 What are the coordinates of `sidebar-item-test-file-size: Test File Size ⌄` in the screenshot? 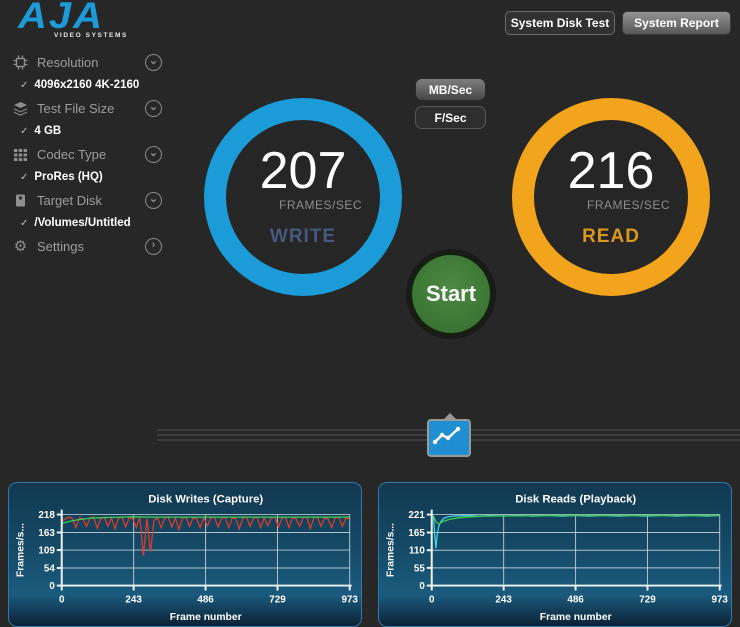 It's located at (87, 108).